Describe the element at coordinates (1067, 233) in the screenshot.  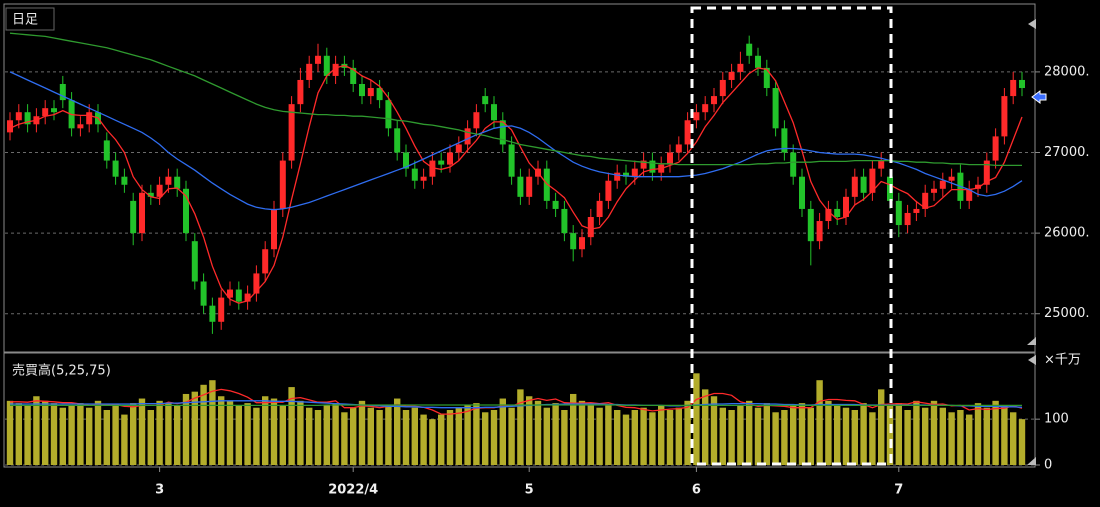
I see `y-tick-label: 26000.` at that location.